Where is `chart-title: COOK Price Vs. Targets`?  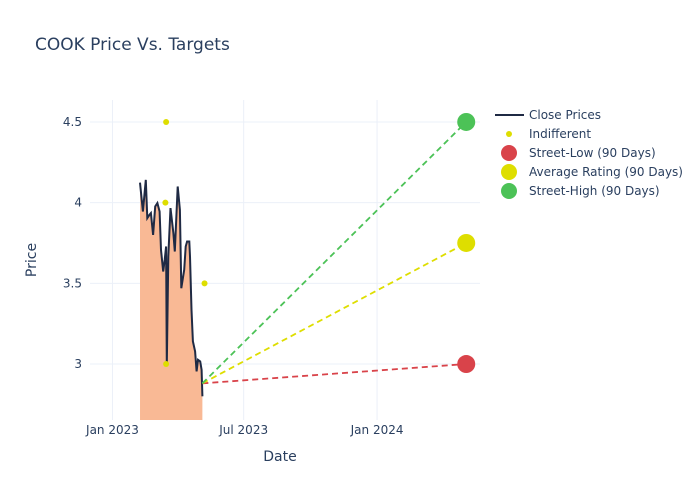
chart-title: COOK Price Vs. Targets is located at coordinates (132, 45).